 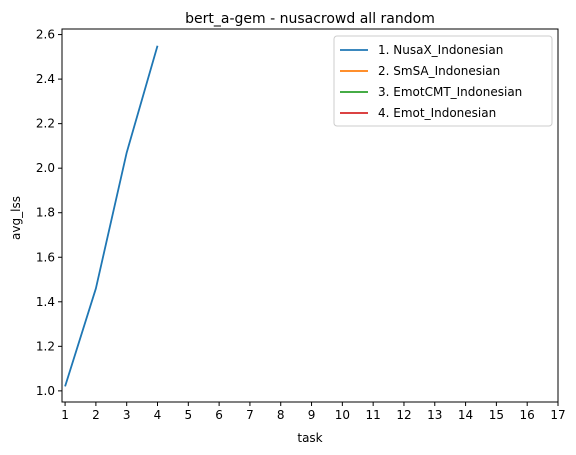 I want to click on chart-title: bert_a-gem - nusacrowd all random, so click(x=310, y=19).